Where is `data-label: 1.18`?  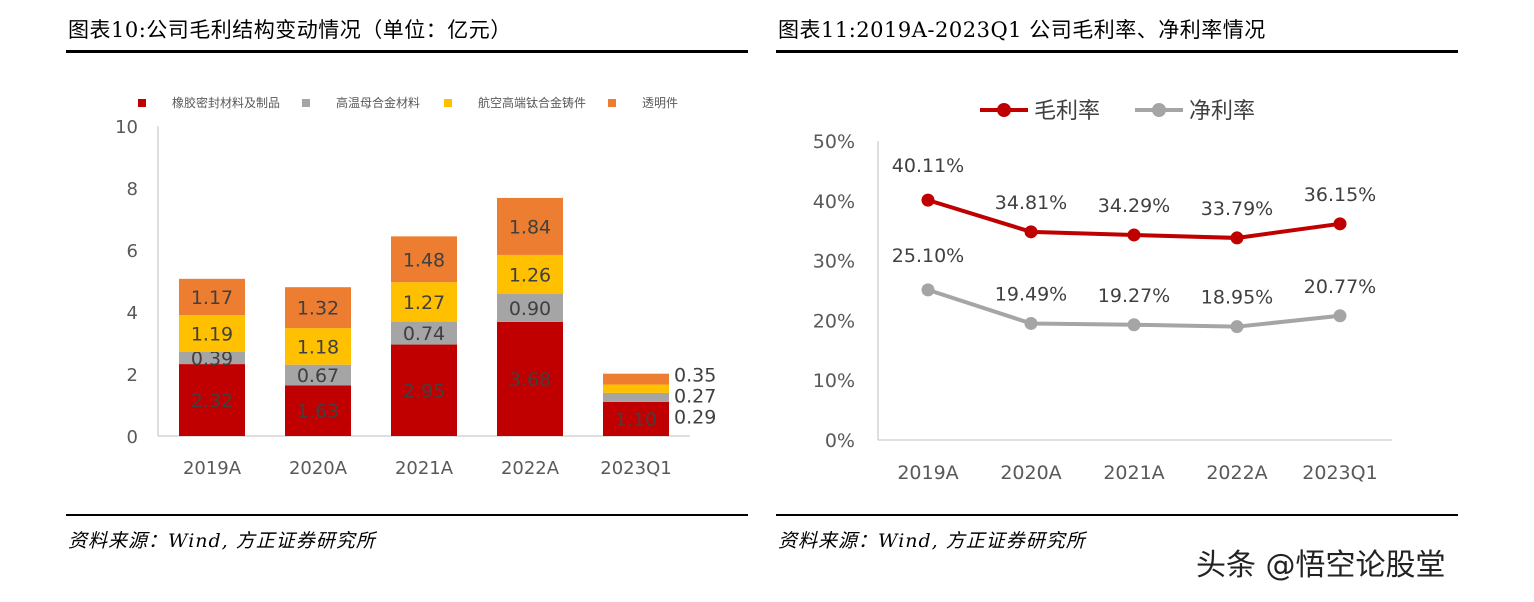 data-label: 1.18 is located at coordinates (318, 347).